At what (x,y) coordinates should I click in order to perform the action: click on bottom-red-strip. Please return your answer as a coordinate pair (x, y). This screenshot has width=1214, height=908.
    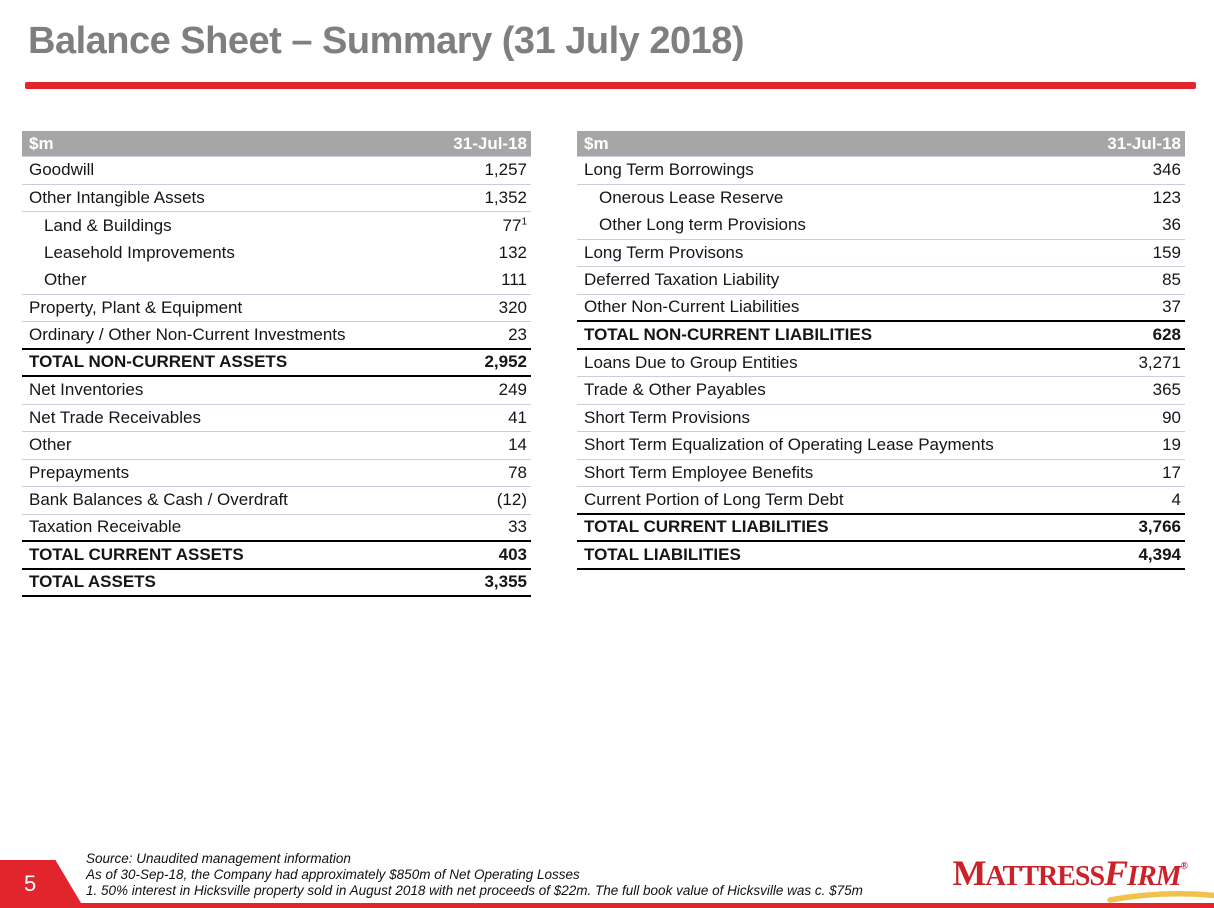
    Looking at the image, I should click on (607, 905).